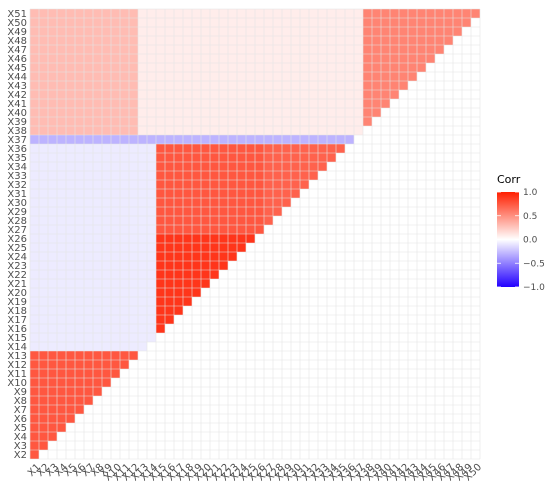 Image resolution: width=550 pixels, height=491 pixels. What do you see at coordinates (20, 446) in the screenshot?
I see `y-tick-label: X3` at bounding box center [20, 446].